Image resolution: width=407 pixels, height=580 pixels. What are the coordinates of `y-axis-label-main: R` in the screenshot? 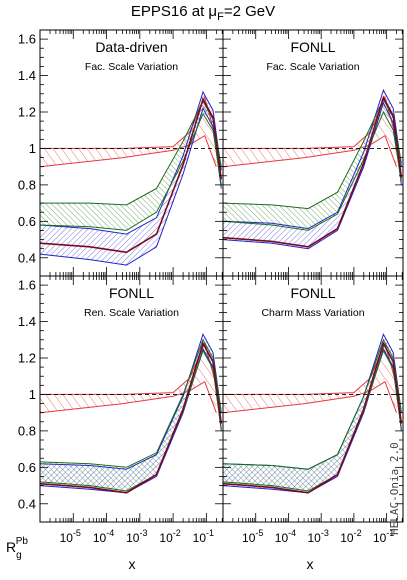 It's located at (11, 547).